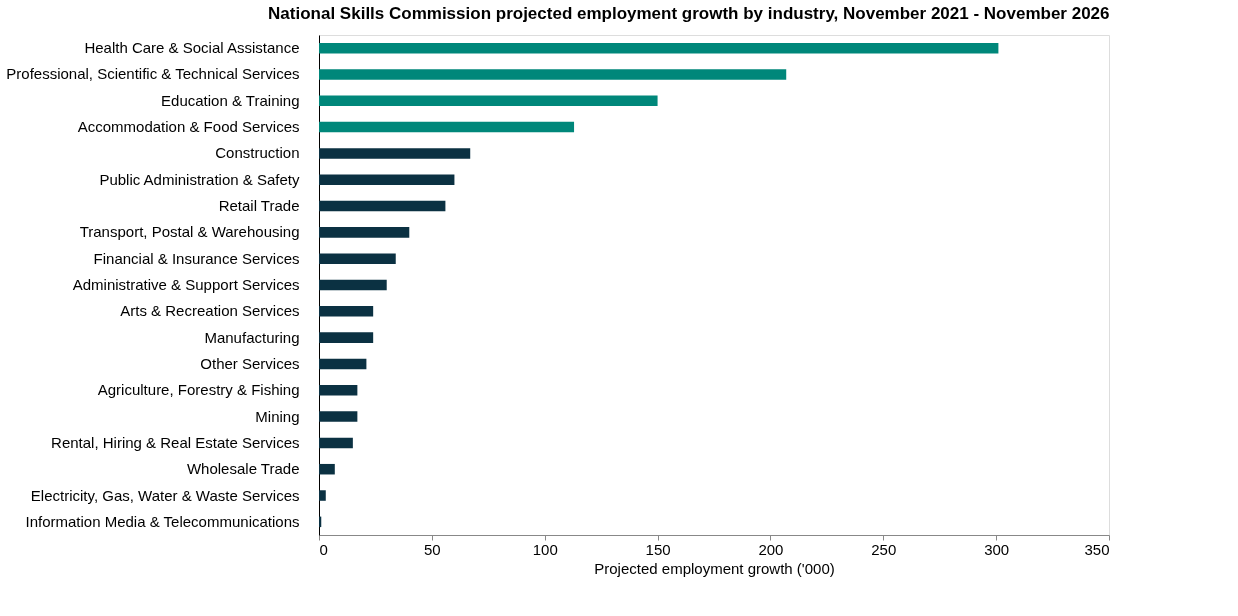 This screenshot has height=616, width=1238. Describe the element at coordinates (323, 549) in the screenshot. I see `x-tick-label: 0` at that location.